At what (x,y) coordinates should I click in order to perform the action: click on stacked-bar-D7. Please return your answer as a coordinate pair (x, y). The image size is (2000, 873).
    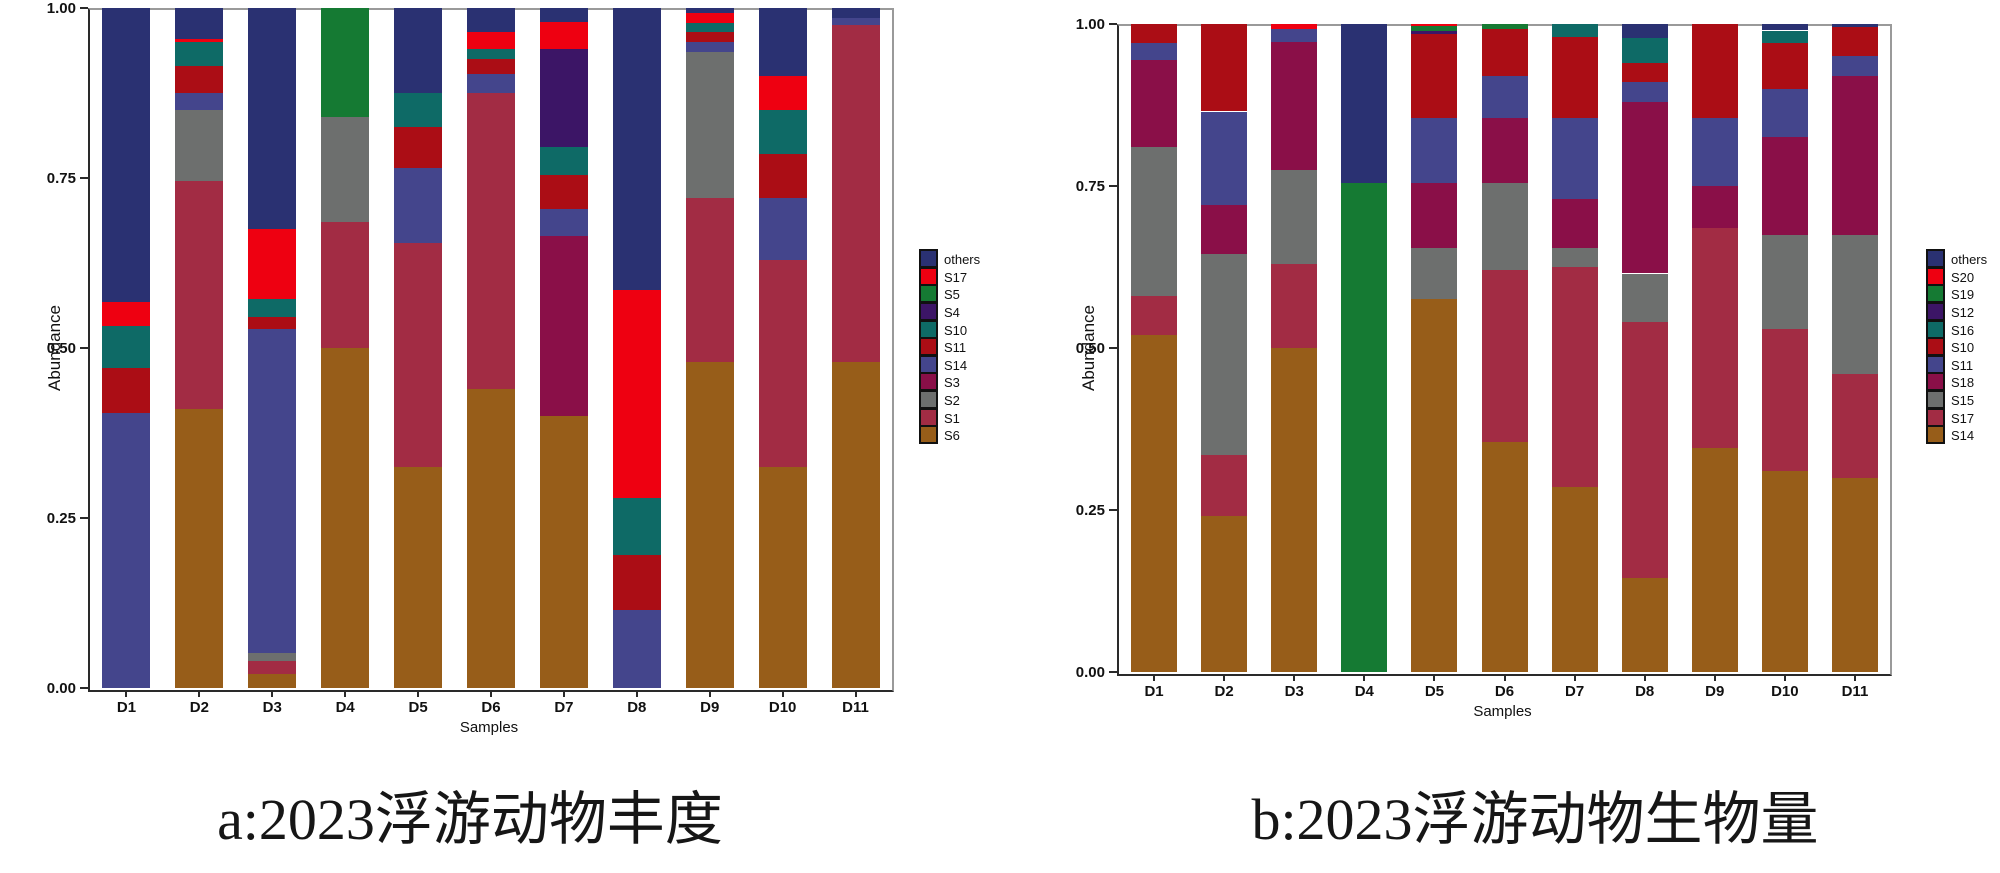
    Looking at the image, I should click on (563, 348).